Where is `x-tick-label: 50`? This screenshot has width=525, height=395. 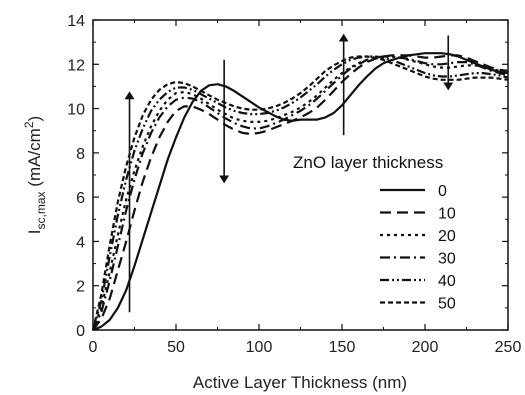
x-tick-label: 50 is located at coordinates (176, 347).